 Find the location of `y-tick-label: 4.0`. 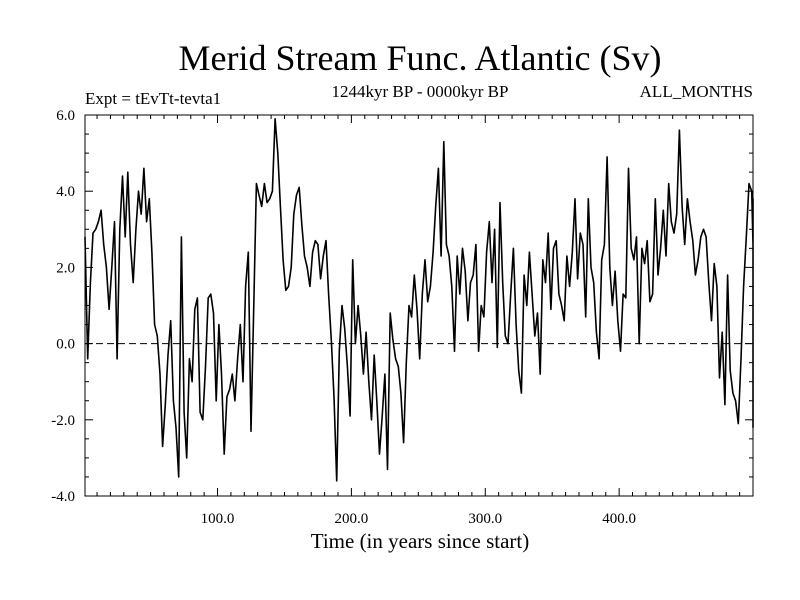

y-tick-label: 4.0 is located at coordinates (65, 192).